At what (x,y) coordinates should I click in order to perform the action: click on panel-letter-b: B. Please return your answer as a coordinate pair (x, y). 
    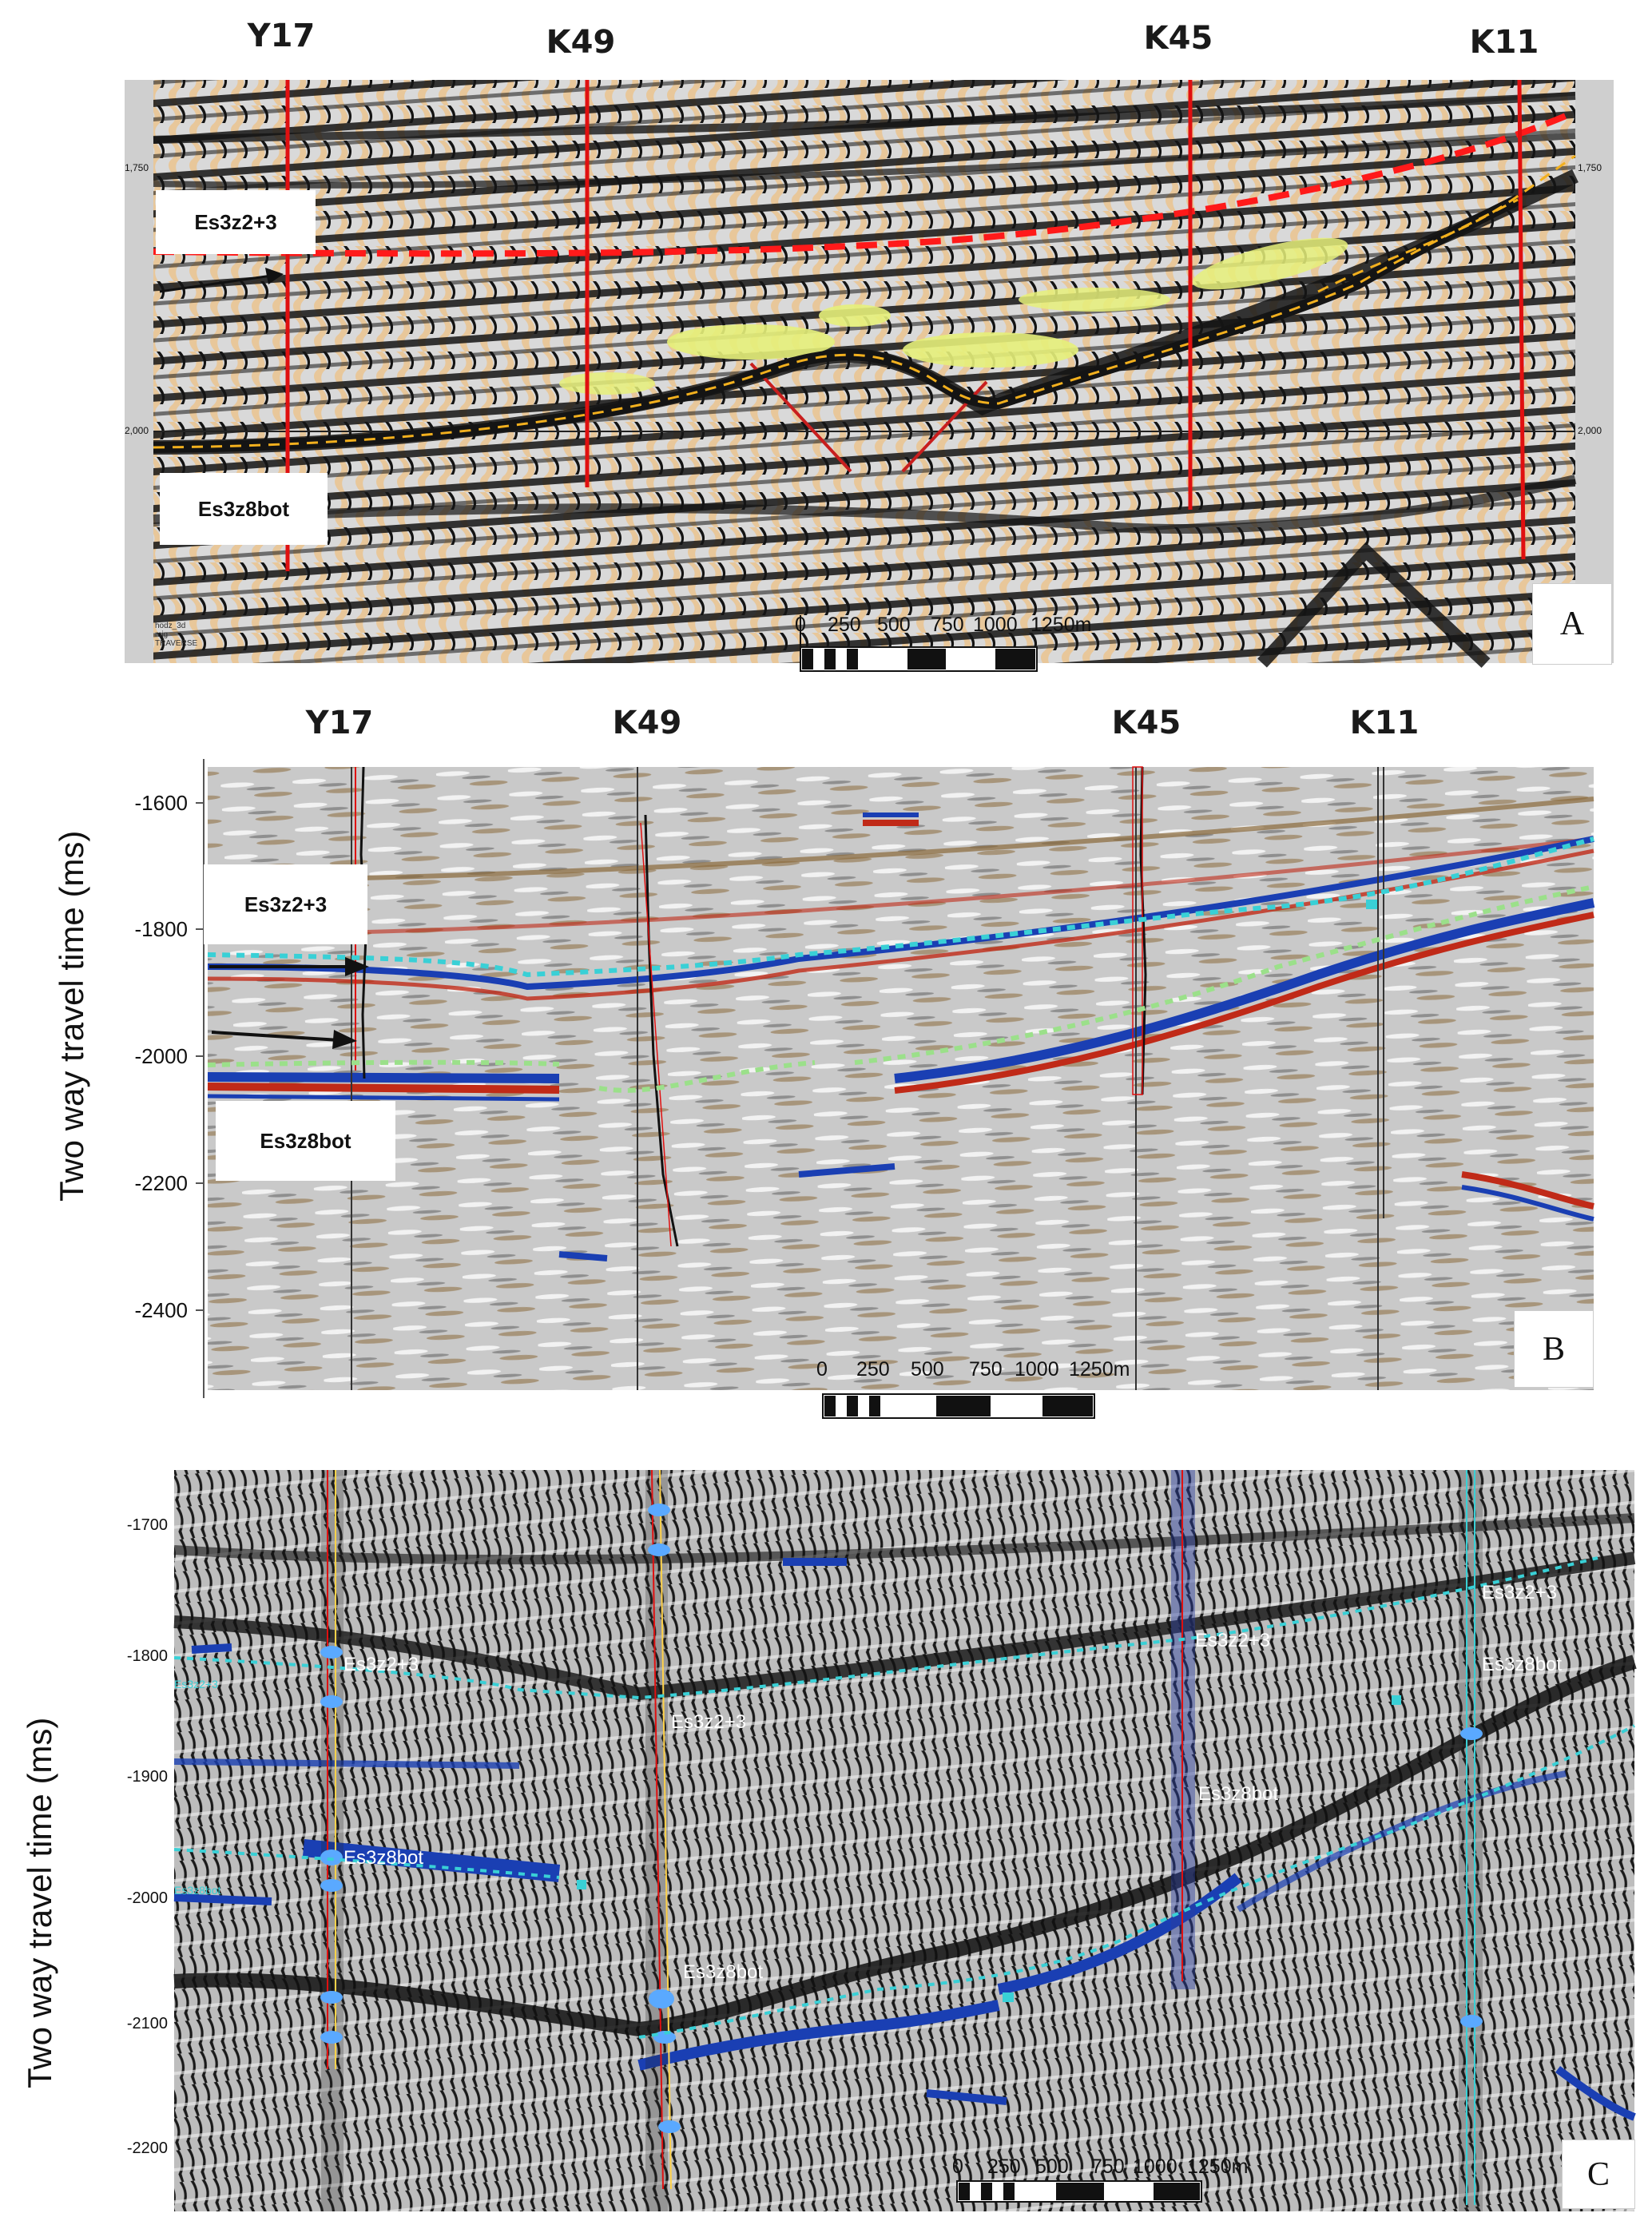
    Looking at the image, I should click on (1554, 1349).